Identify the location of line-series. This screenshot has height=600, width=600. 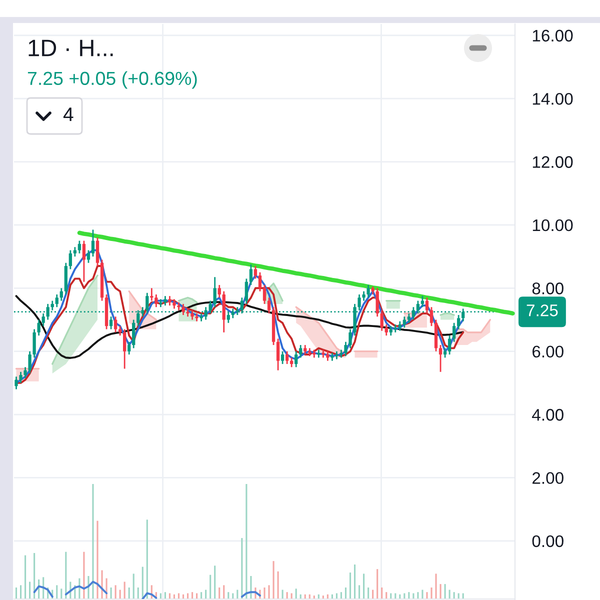
(296, 273).